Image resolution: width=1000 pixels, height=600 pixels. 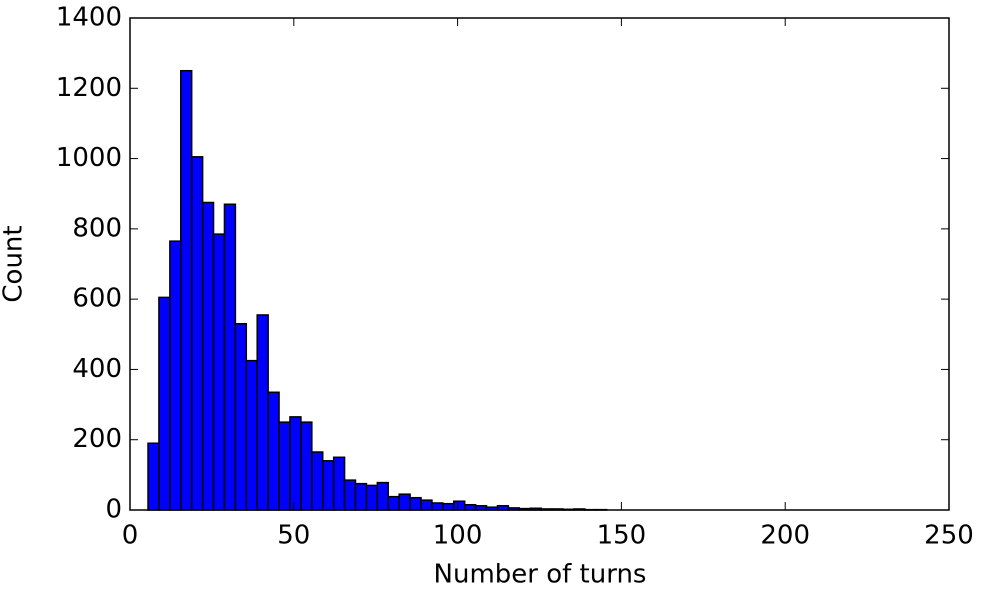 What do you see at coordinates (113, 510) in the screenshot?
I see `y-tick-label: 0` at bounding box center [113, 510].